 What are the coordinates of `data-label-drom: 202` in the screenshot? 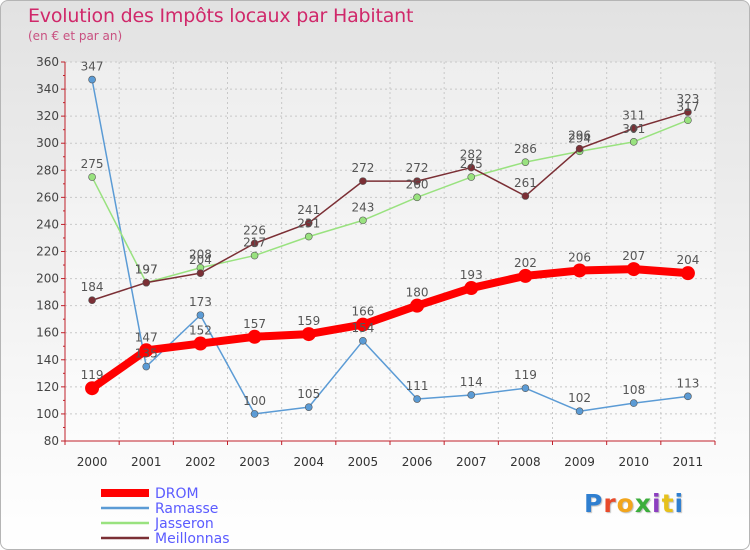 It's located at (525, 263).